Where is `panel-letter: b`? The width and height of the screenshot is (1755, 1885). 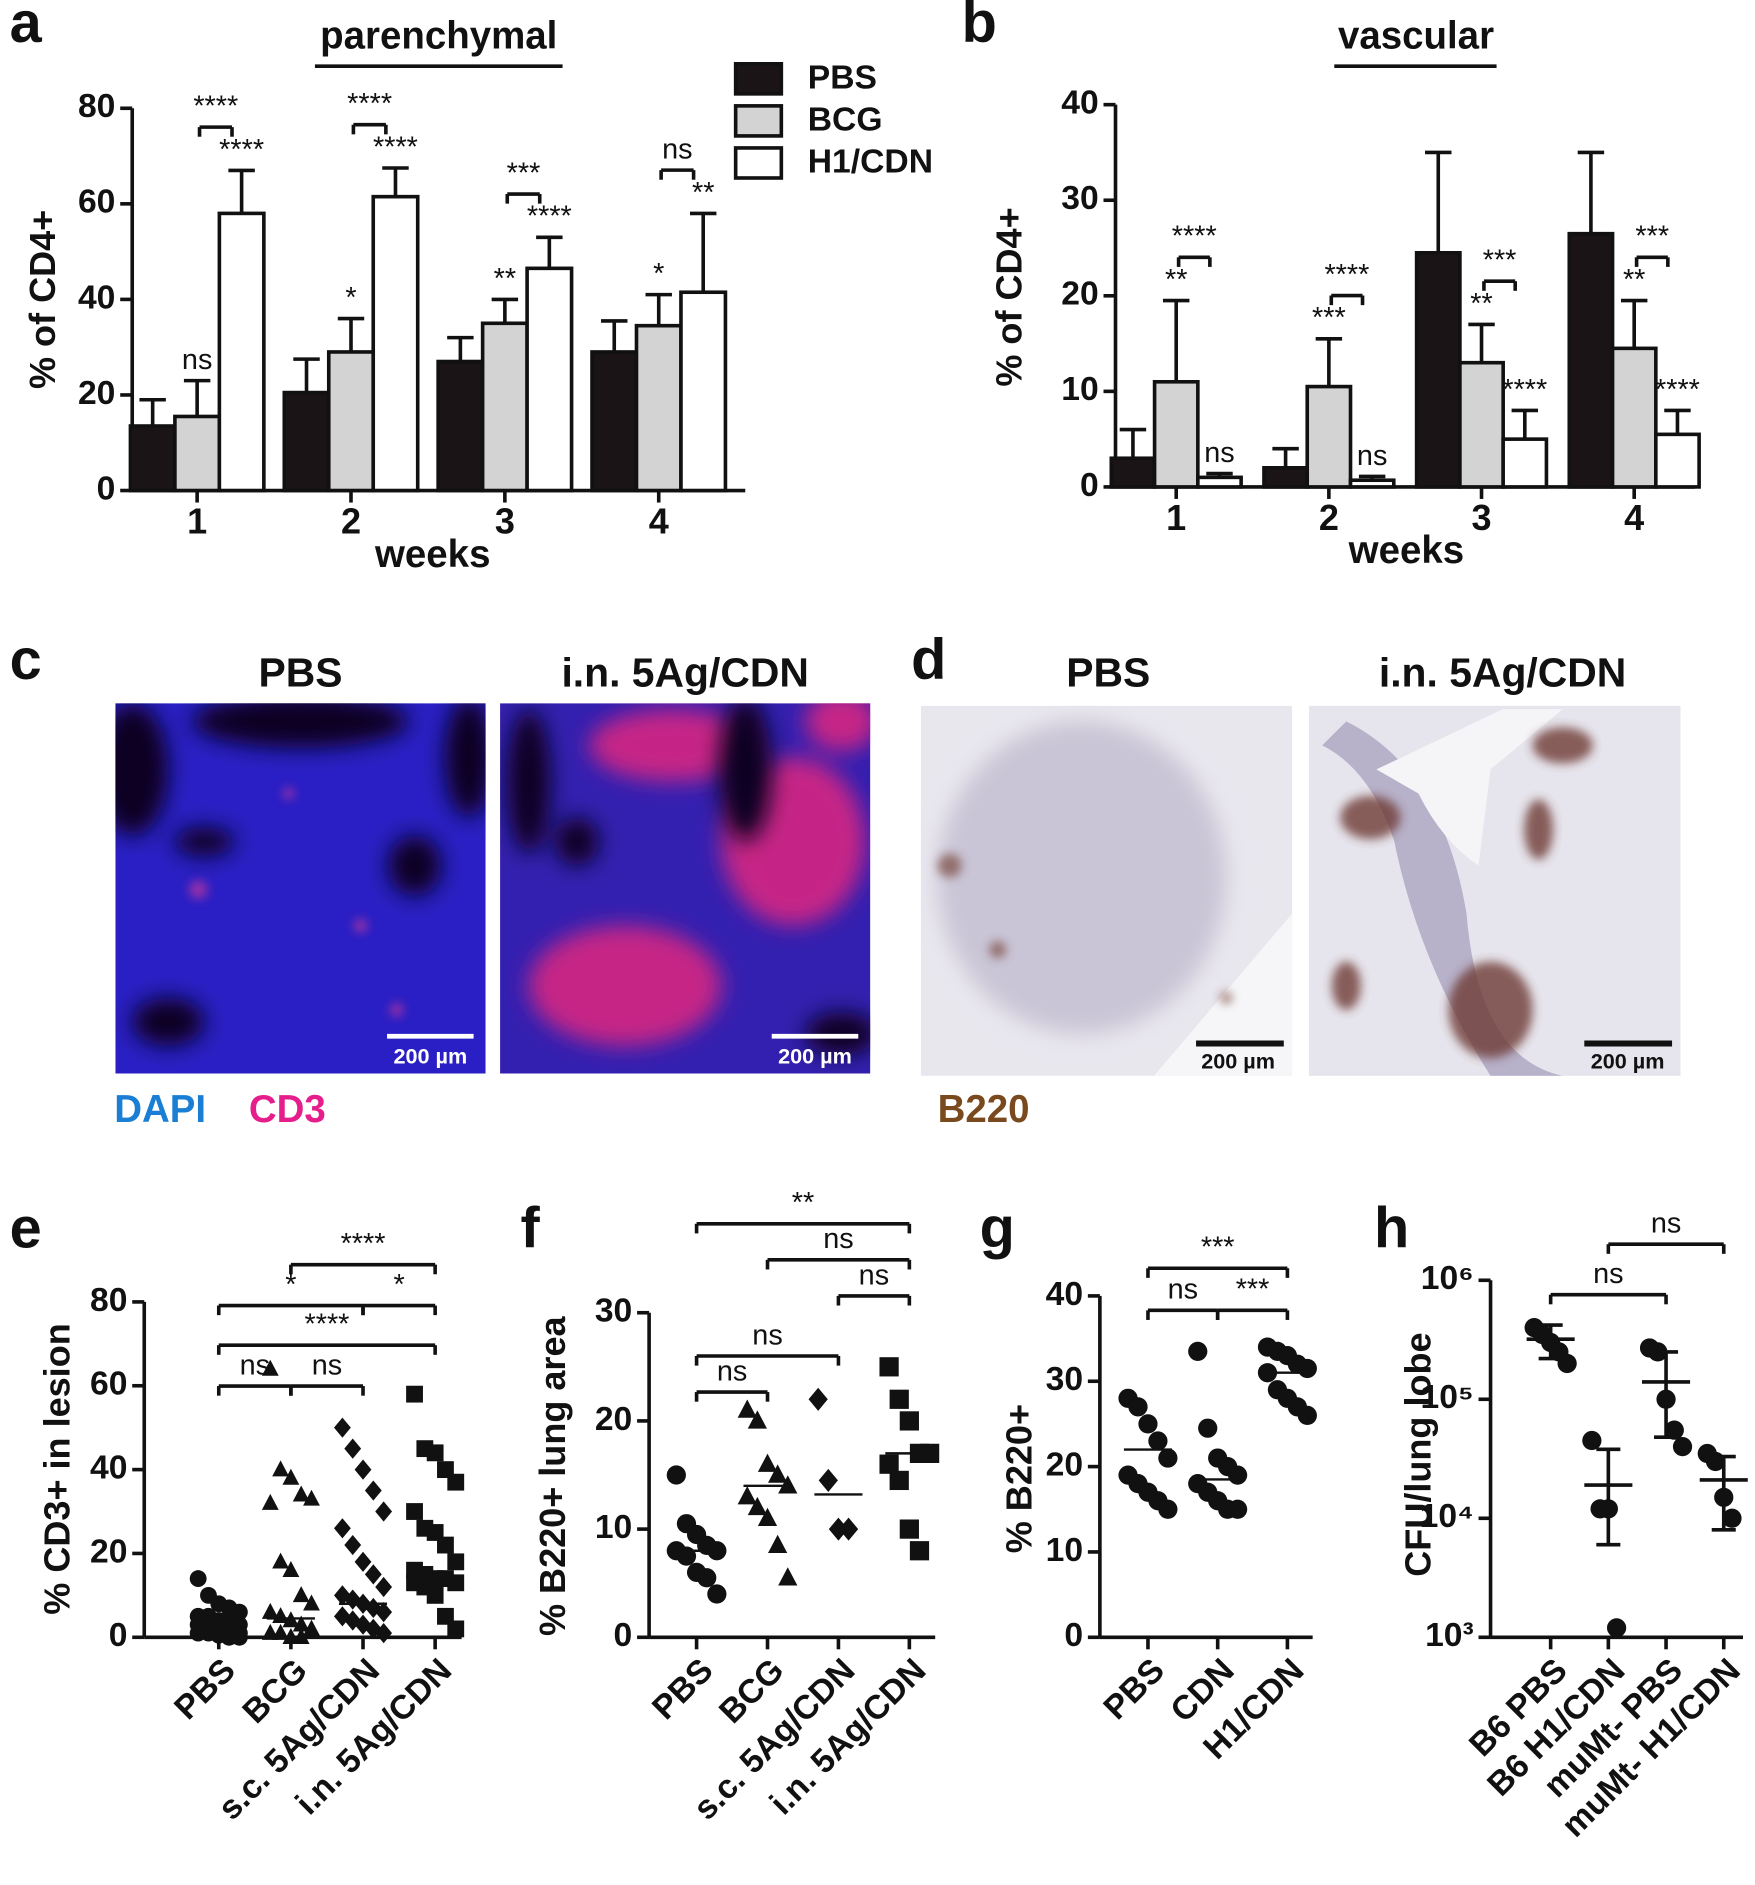
panel-letter: b is located at coordinates (979, 27).